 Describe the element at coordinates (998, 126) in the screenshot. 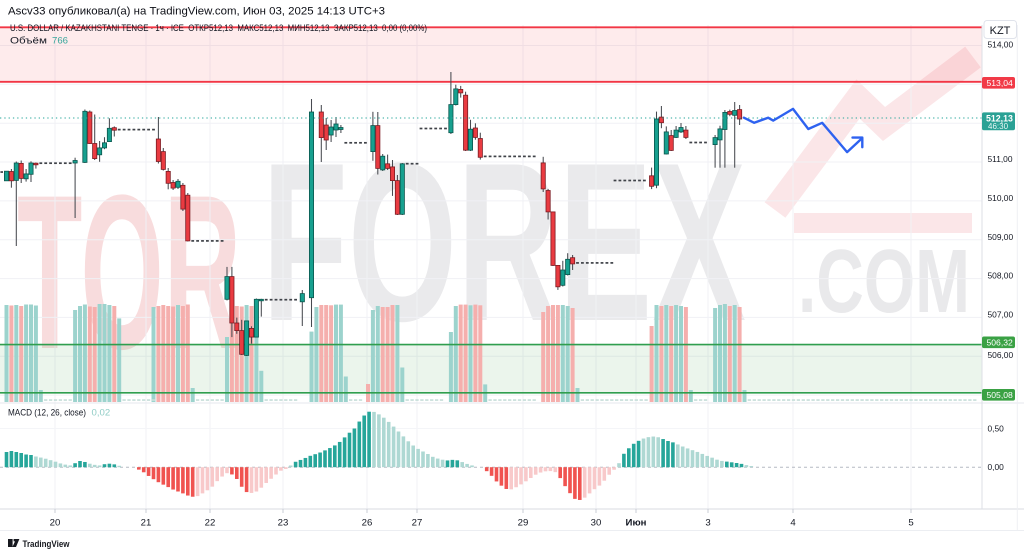

I see `svg-text: 46:30` at that location.